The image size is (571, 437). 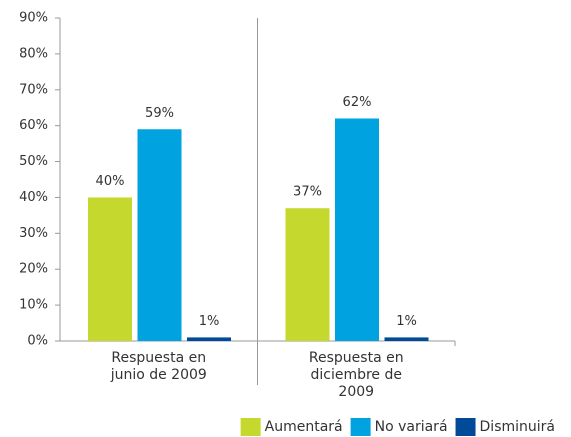 I want to click on value-label: 59%, so click(x=159, y=113).